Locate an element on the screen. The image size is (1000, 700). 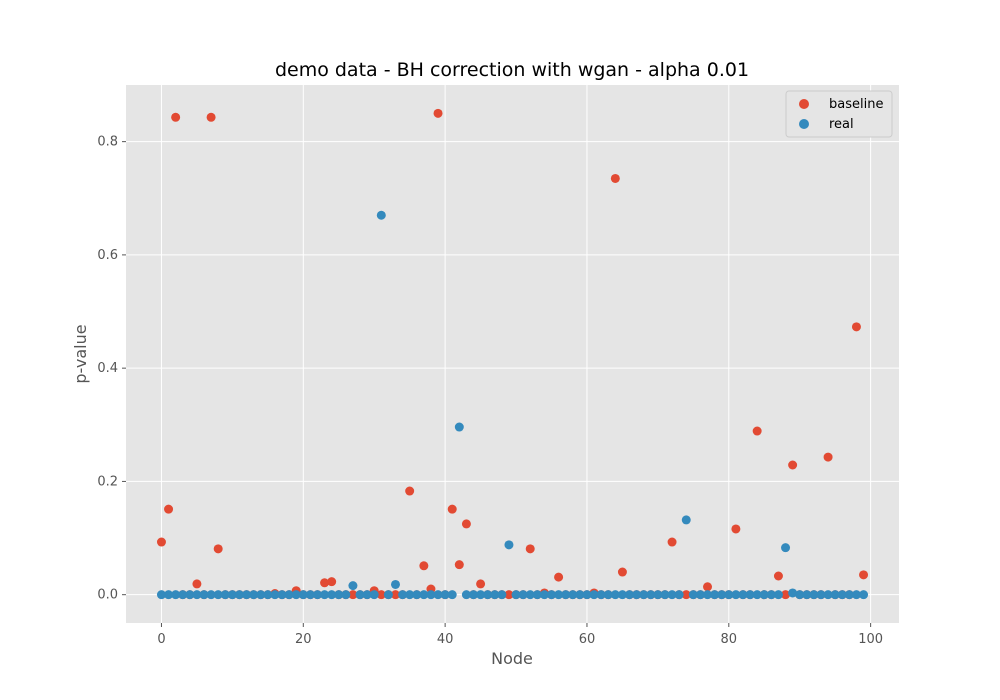
legend-marker-real is located at coordinates (804, 124).